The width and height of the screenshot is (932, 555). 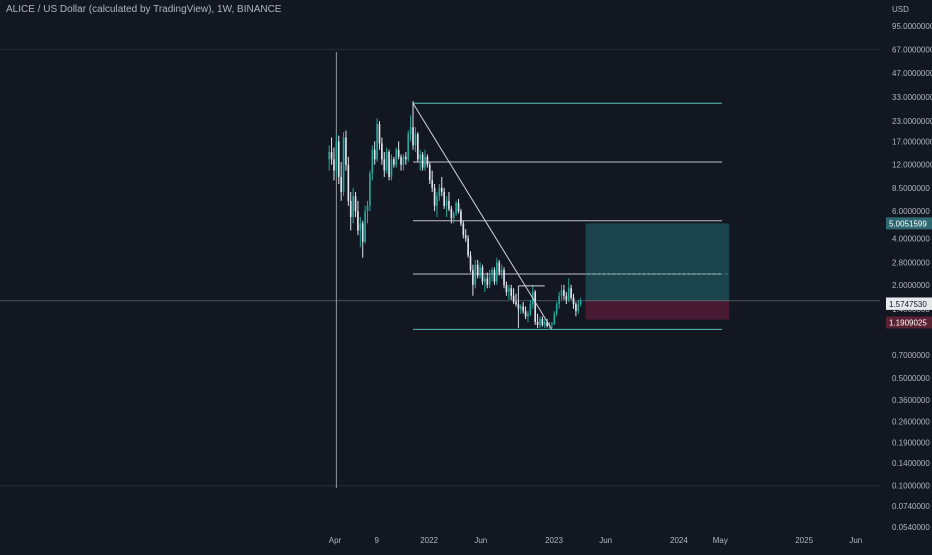 What do you see at coordinates (912, 49) in the screenshot?
I see `y-tick-label: 67.0000000` at bounding box center [912, 49].